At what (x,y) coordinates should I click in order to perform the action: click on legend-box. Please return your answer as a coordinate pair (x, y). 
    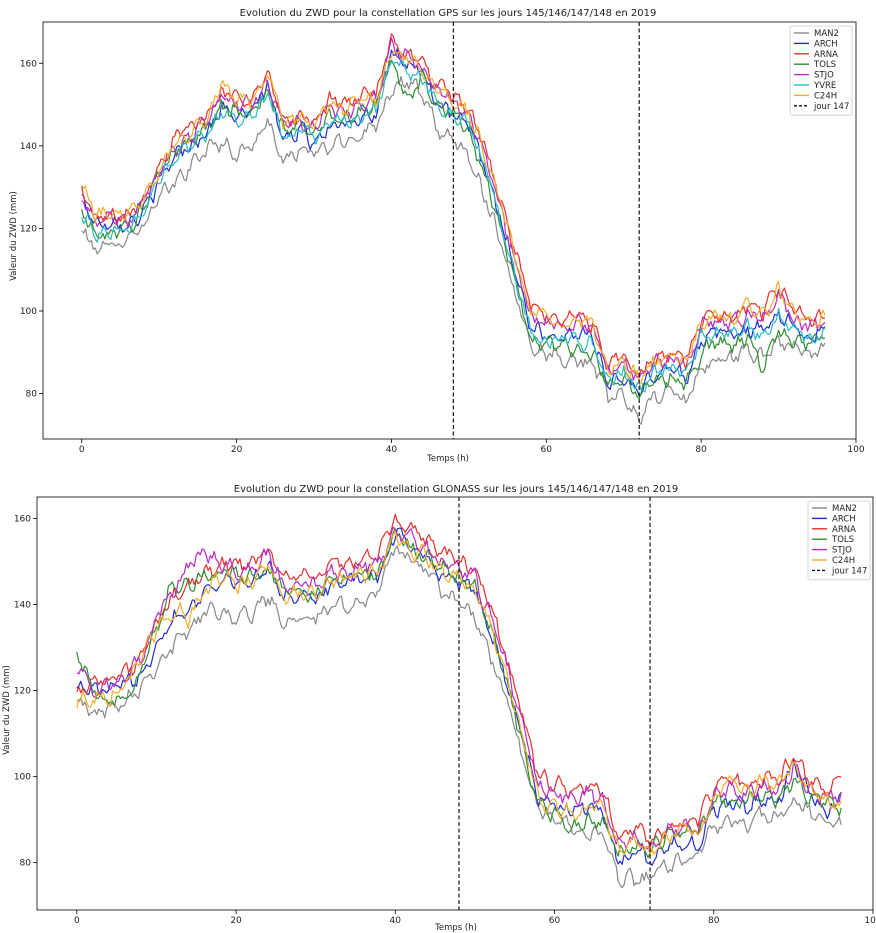
    Looking at the image, I should click on (821, 70).